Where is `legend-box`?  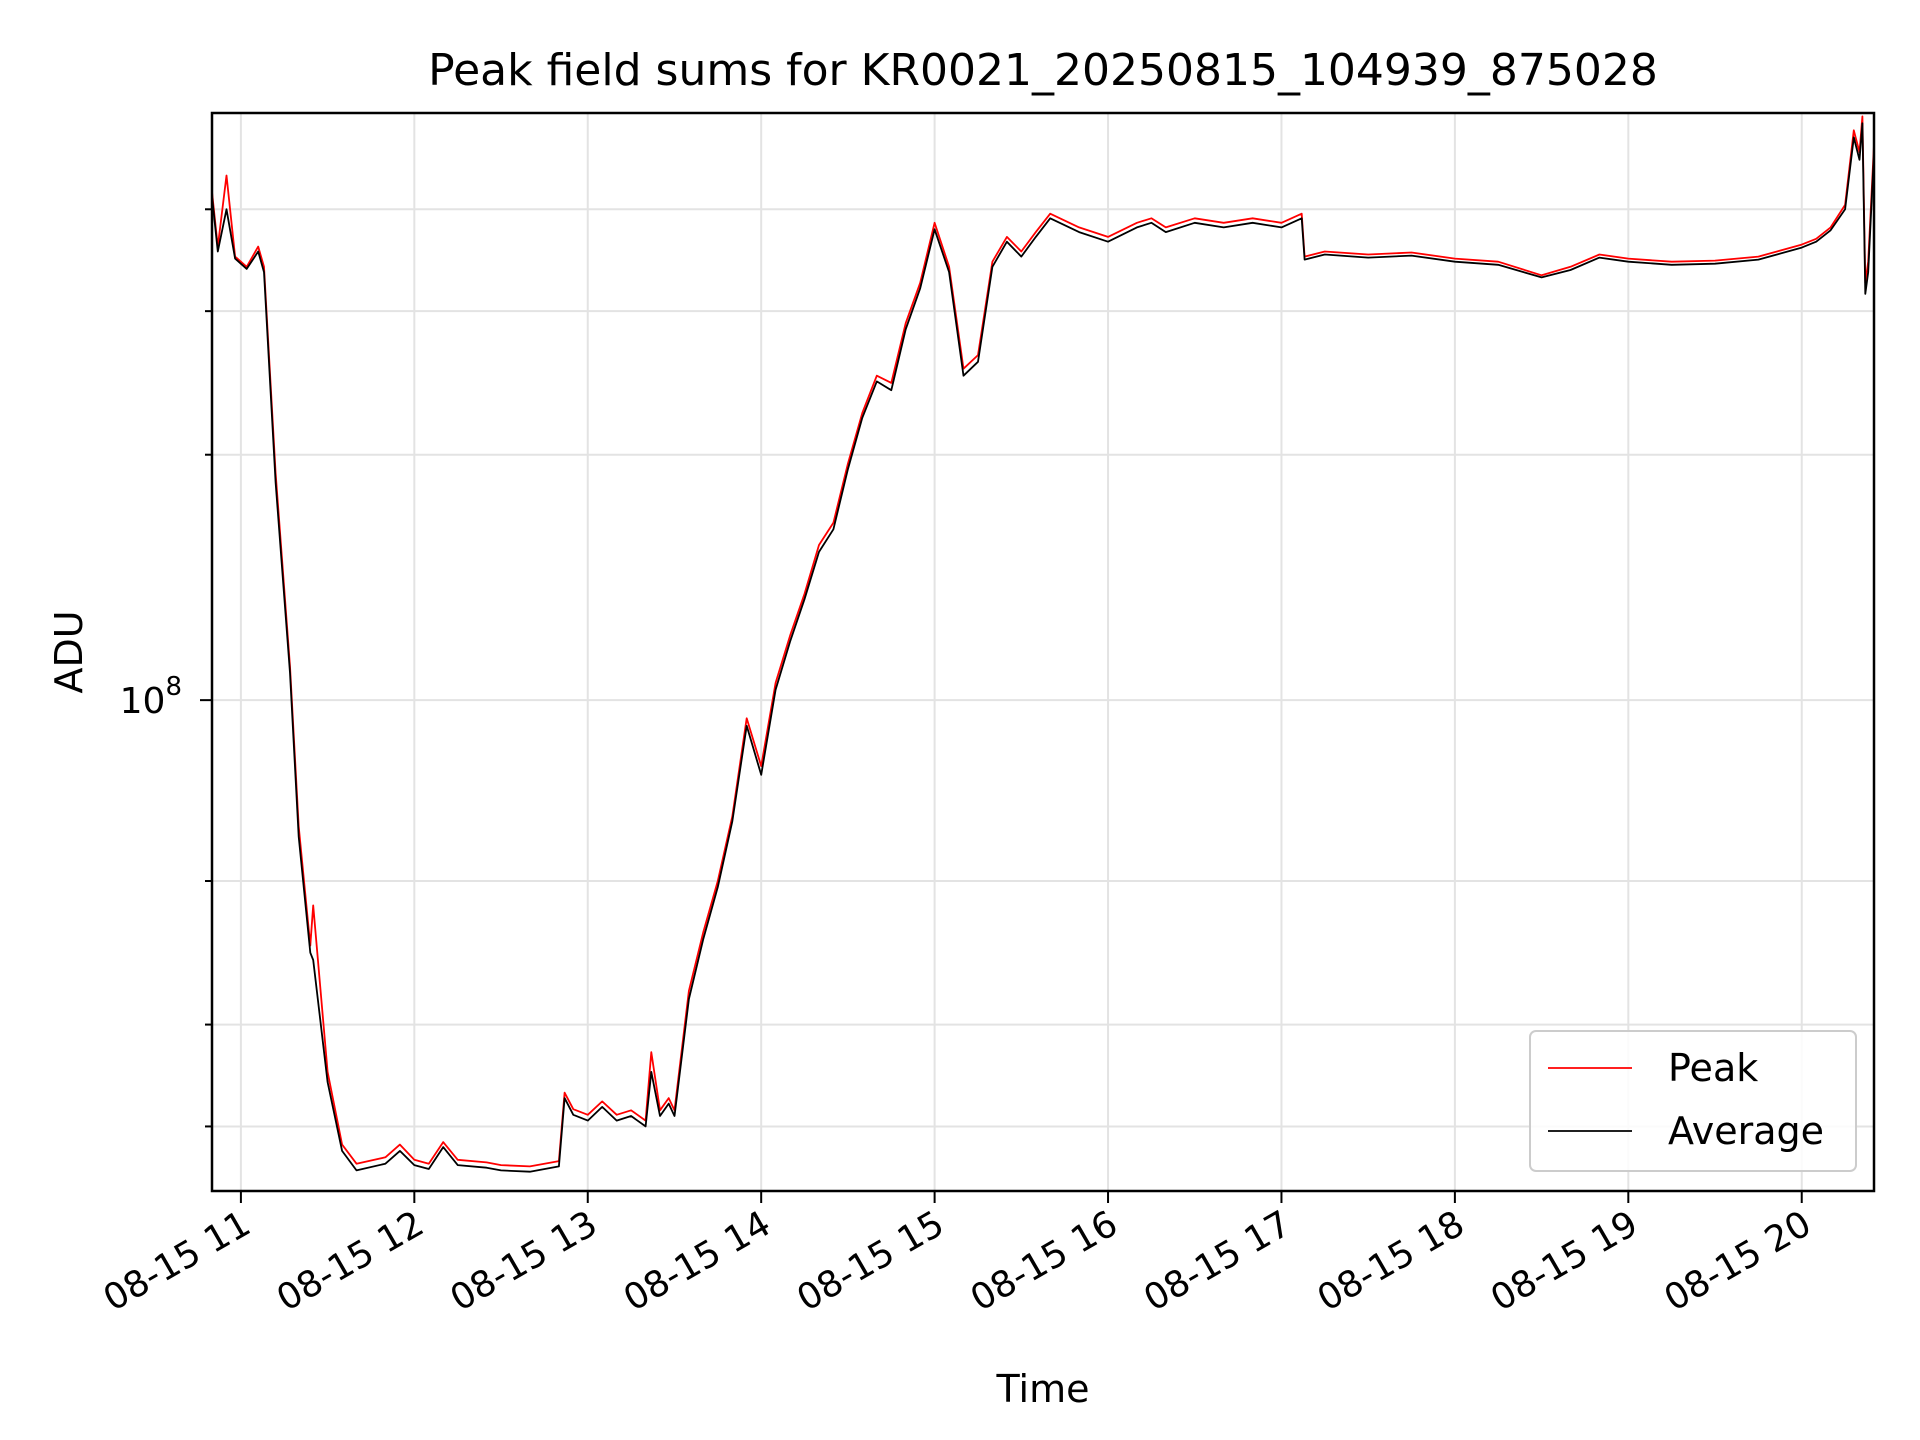
legend-box is located at coordinates (1693, 1101).